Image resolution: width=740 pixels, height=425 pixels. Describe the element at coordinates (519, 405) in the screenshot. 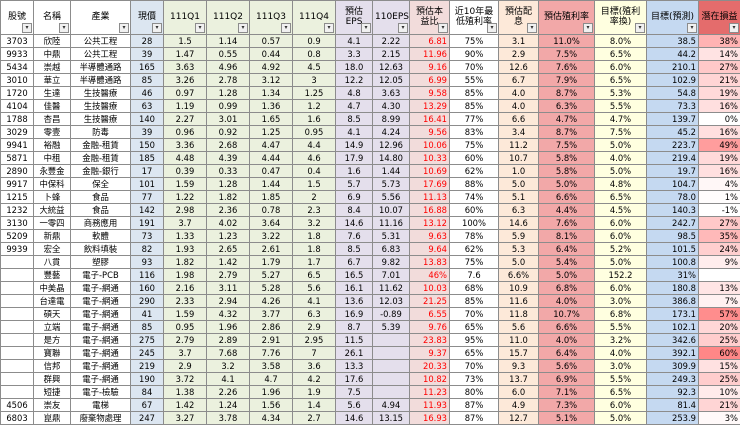

I see `table-cell: 4.9` at that location.